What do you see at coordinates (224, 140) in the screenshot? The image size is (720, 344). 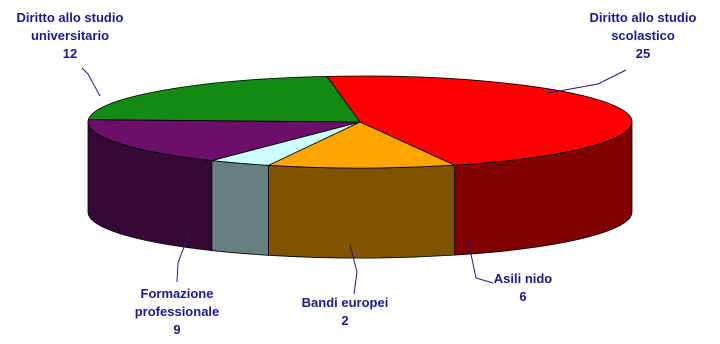 I see `slice-formazione-professionale` at bounding box center [224, 140].